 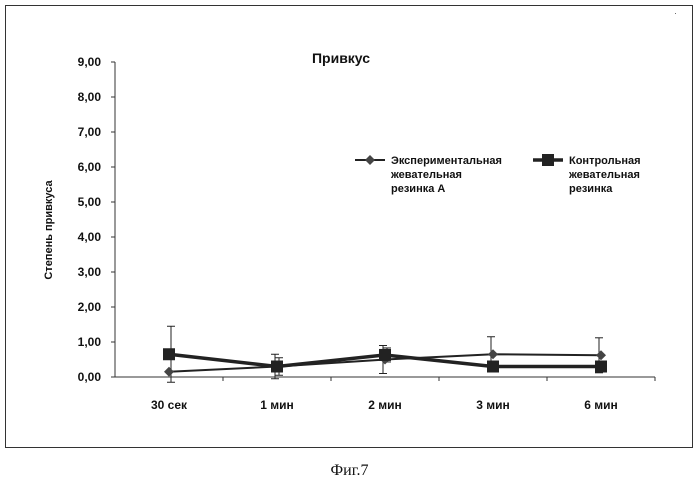 I want to click on y-tick-label: 8,00, so click(x=90, y=97).